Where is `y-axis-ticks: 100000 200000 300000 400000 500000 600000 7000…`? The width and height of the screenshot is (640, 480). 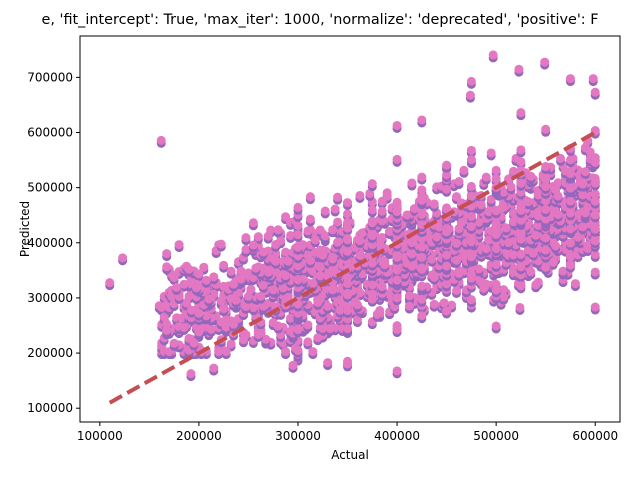
y-axis-ticks: 100000 200000 300000 400000 500000 600000 7000… is located at coordinates (53, 242).